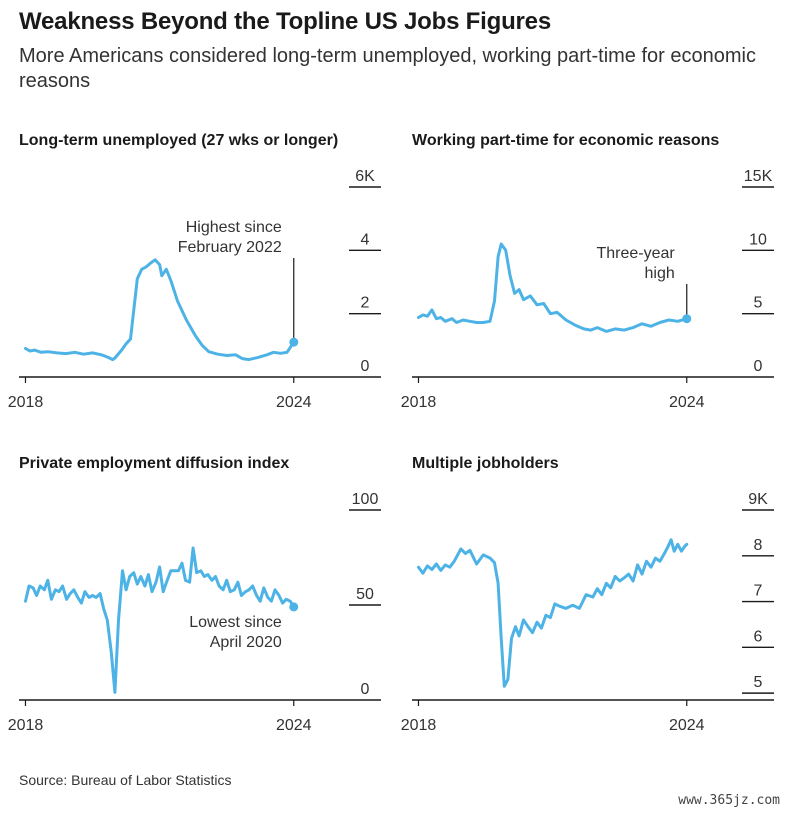  What do you see at coordinates (566, 140) in the screenshot?
I see `chart-title: Working part-time for economic reasons` at bounding box center [566, 140].